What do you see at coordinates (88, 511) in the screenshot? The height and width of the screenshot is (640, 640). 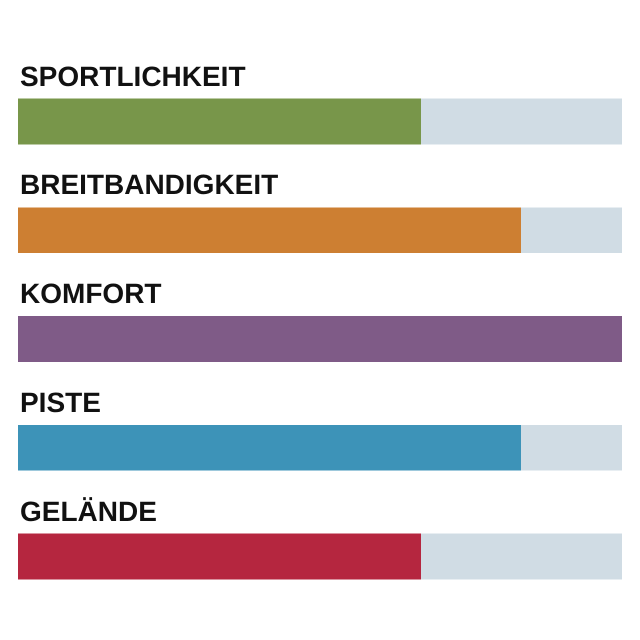 I see `y-tick-label: GELÄNDE` at bounding box center [88, 511].